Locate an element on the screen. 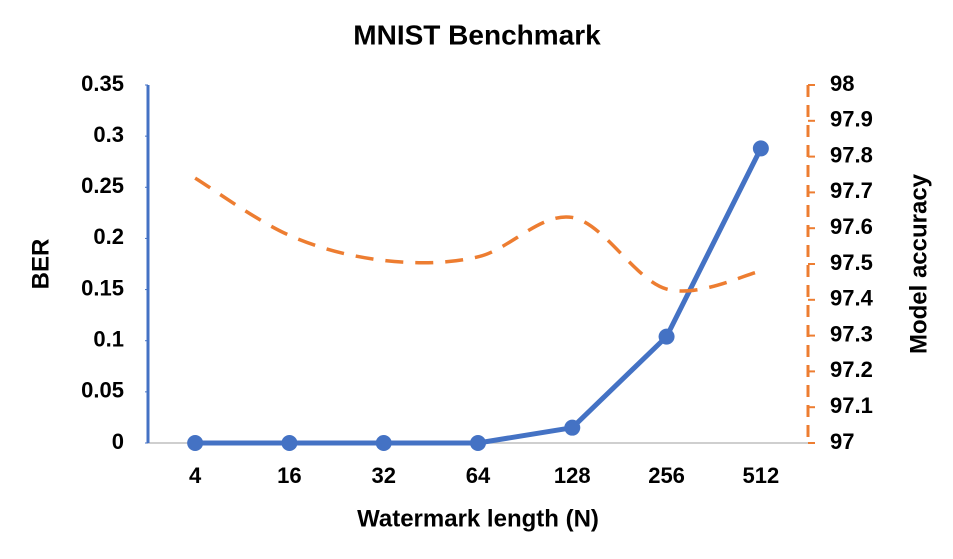 Image resolution: width=953 pixels, height=559 pixels. chart-title: MNIST Benchmark is located at coordinates (477, 34).